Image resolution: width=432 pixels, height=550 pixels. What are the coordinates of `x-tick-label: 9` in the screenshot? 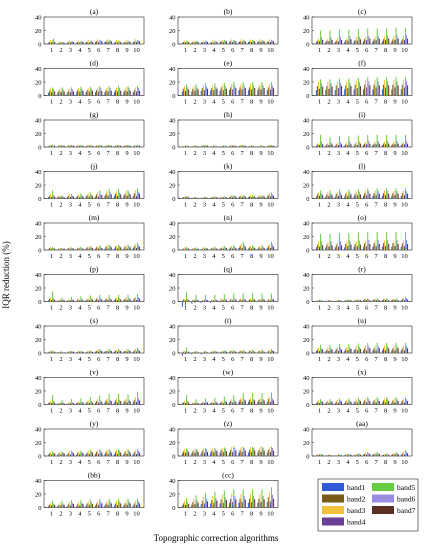 It's located at (260, 308).